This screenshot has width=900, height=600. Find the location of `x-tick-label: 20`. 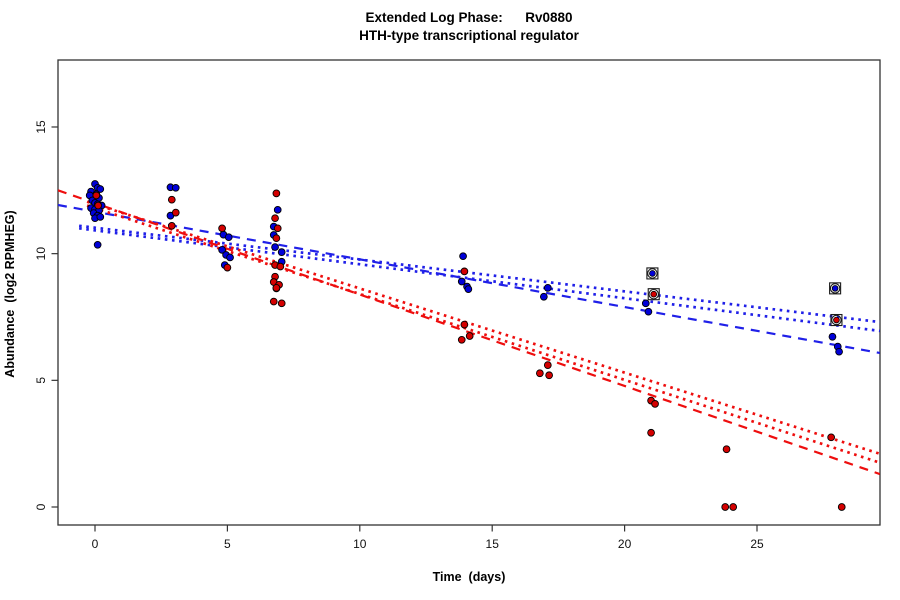

x-tick-label: 20 is located at coordinates (625, 544).